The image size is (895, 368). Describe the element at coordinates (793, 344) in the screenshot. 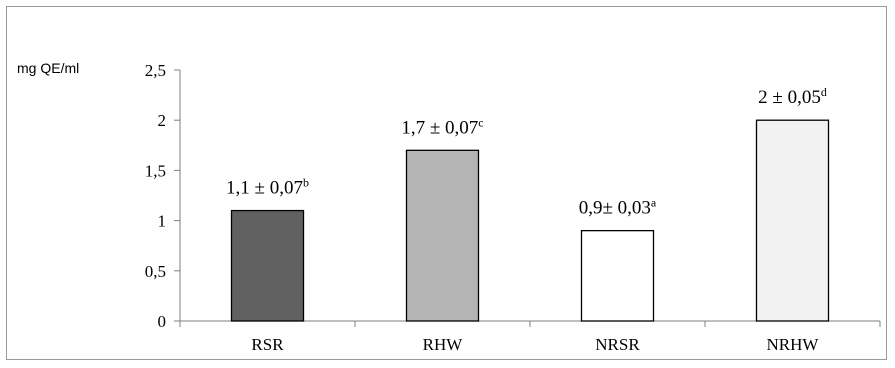

I see `x-category-label: NRHW` at that location.